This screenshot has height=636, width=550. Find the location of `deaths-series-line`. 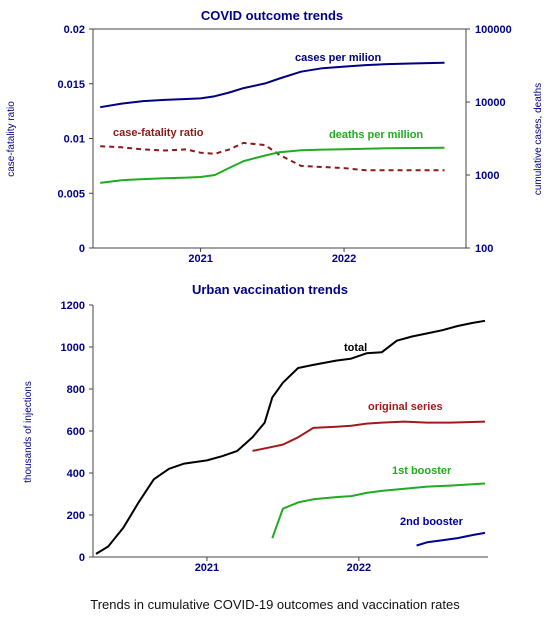

deaths-series-line is located at coordinates (272, 165).